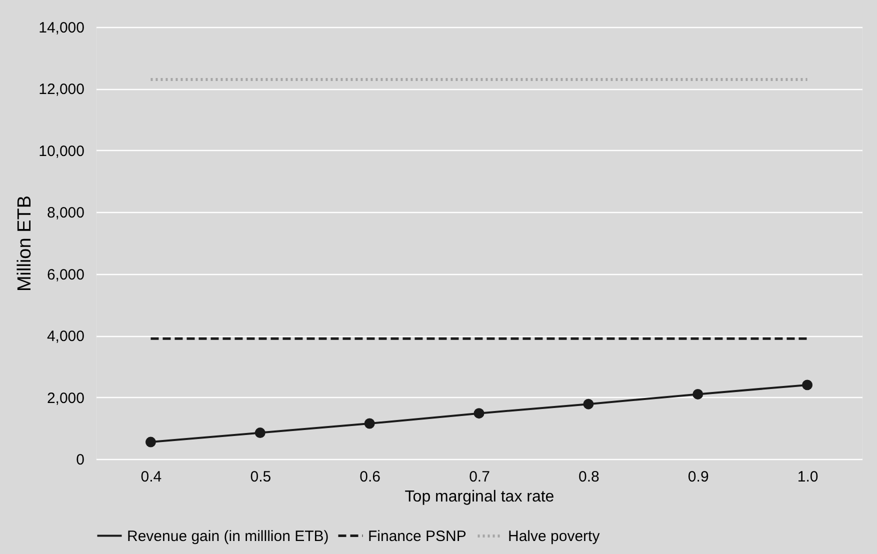  Describe the element at coordinates (698, 477) in the screenshot. I see `x-tick-label: 0.9` at that location.